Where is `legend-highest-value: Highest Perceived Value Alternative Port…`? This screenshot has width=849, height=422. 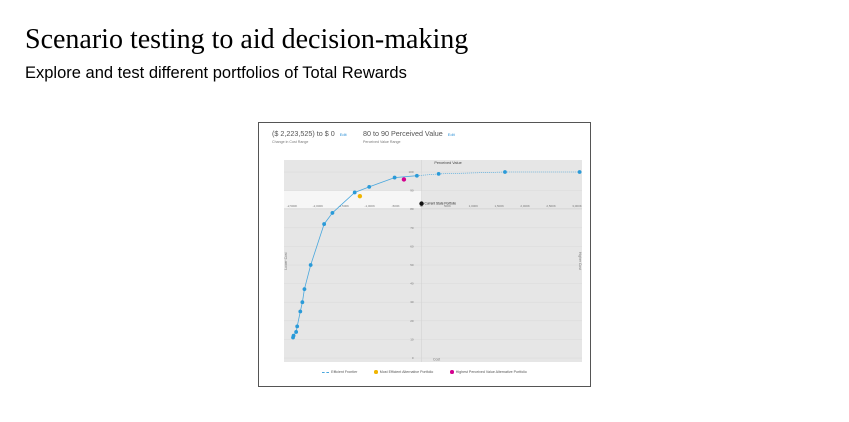 legend-highest-value: Highest Perceived Value Alternative Port… is located at coordinates (488, 372).